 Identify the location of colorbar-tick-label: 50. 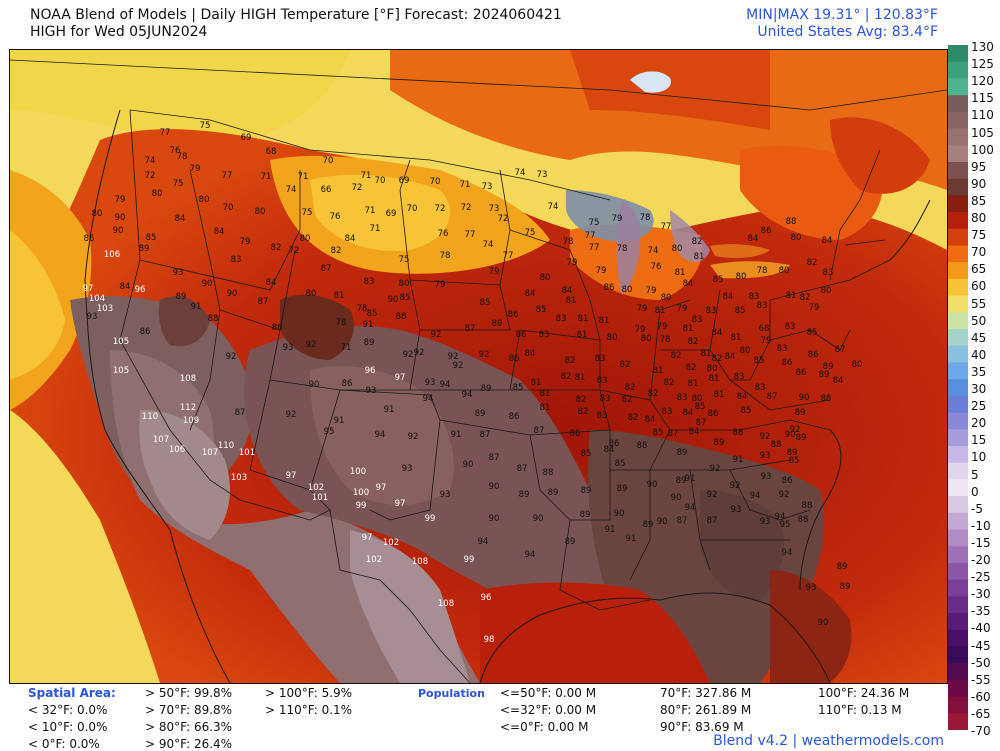
(979, 320).